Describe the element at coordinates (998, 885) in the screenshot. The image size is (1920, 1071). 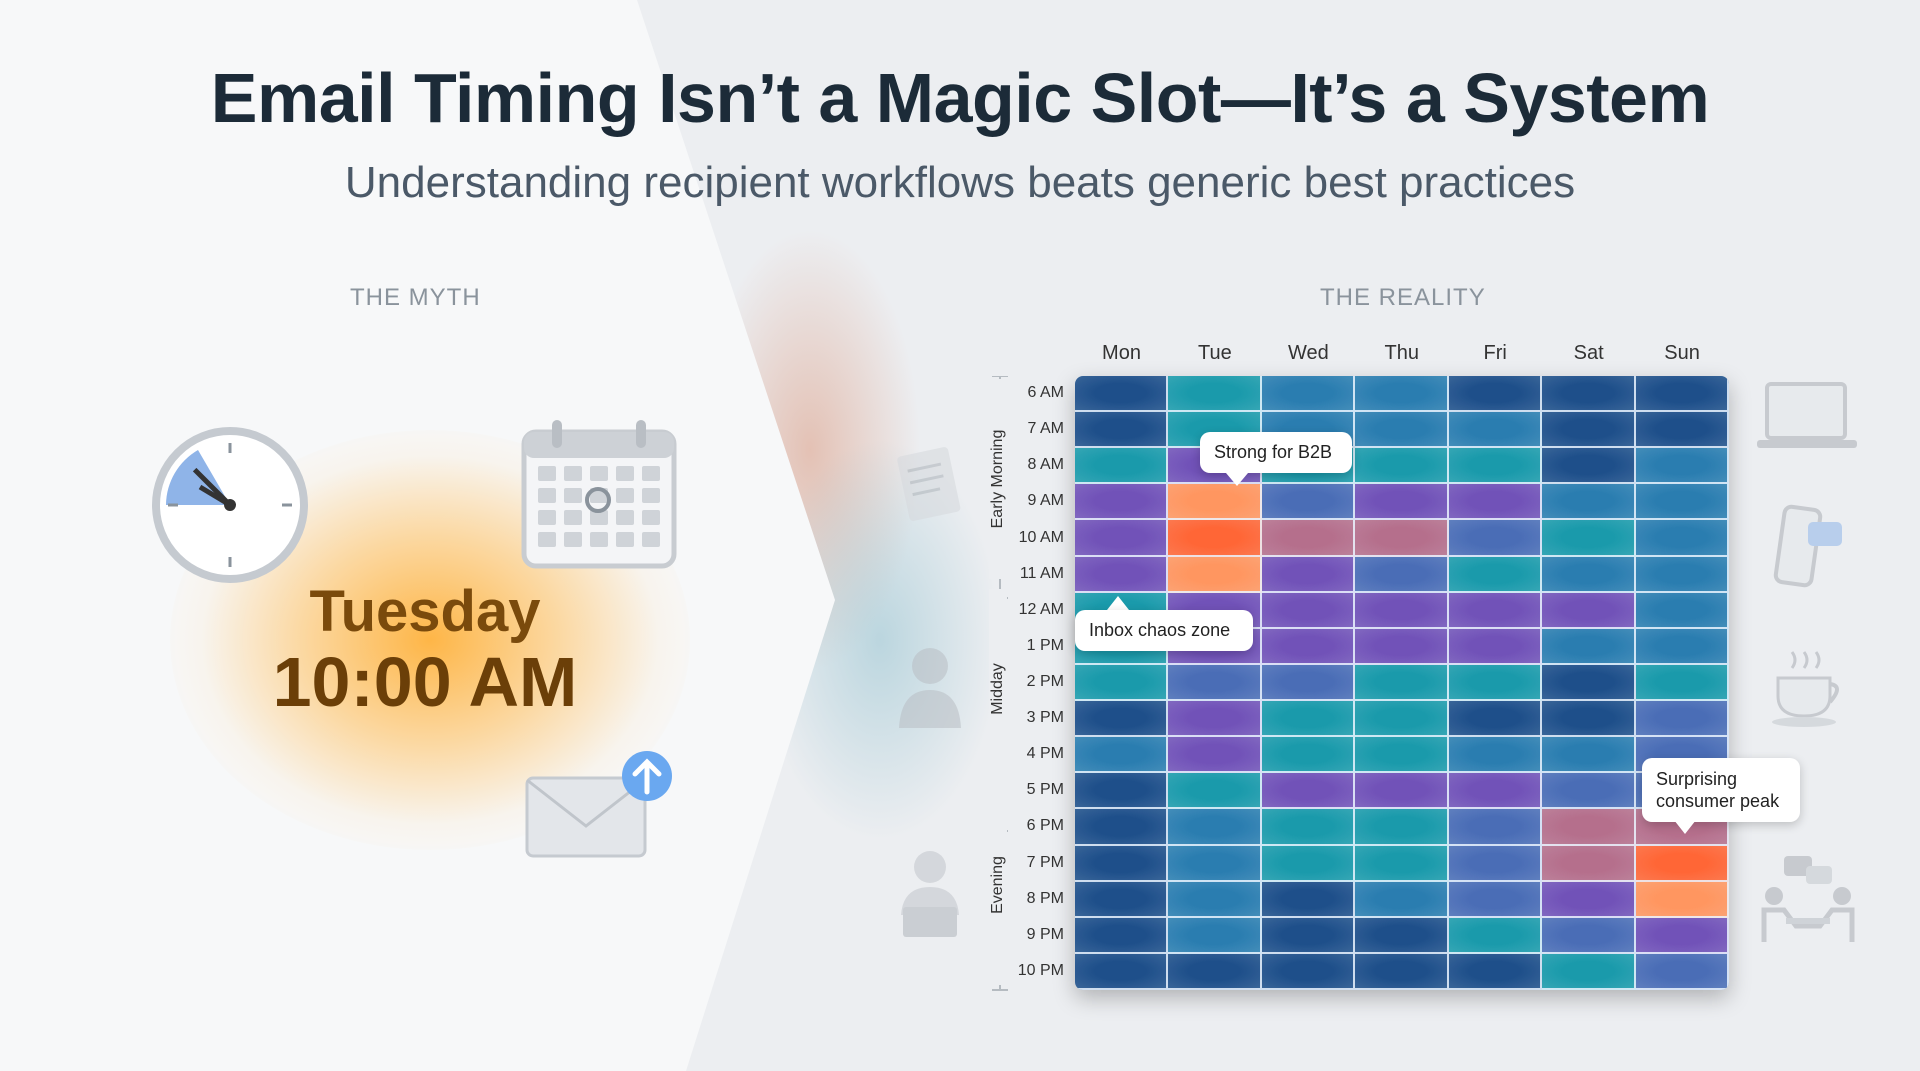
I see `row-group-evening: Evening` at that location.